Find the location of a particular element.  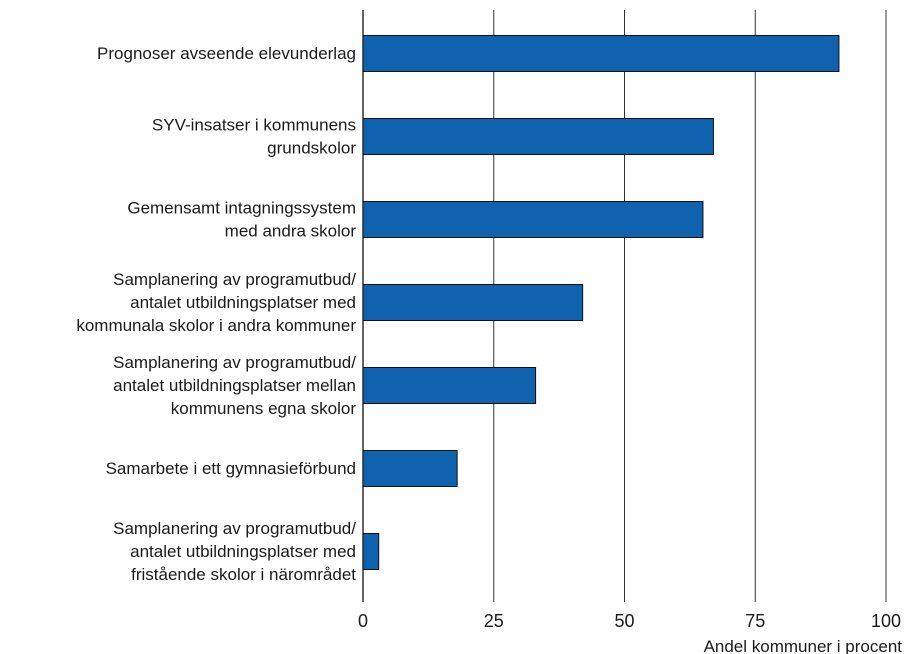

category-label-line: fristående skolor i närområdet is located at coordinates (243, 574).